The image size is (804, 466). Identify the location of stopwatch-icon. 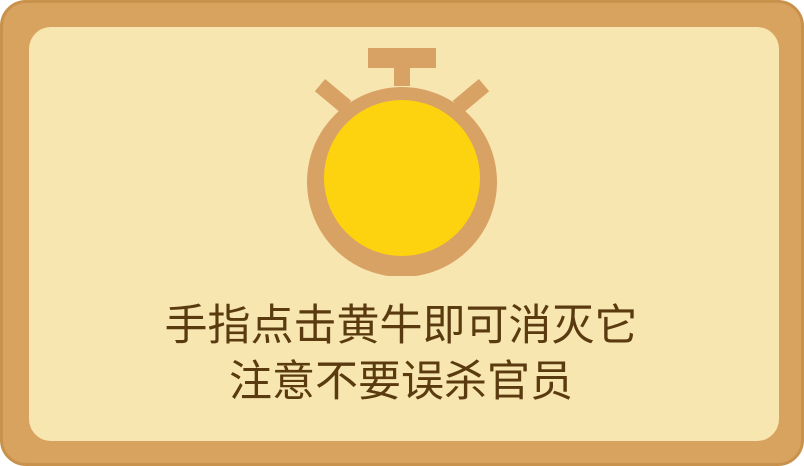
(402, 162).